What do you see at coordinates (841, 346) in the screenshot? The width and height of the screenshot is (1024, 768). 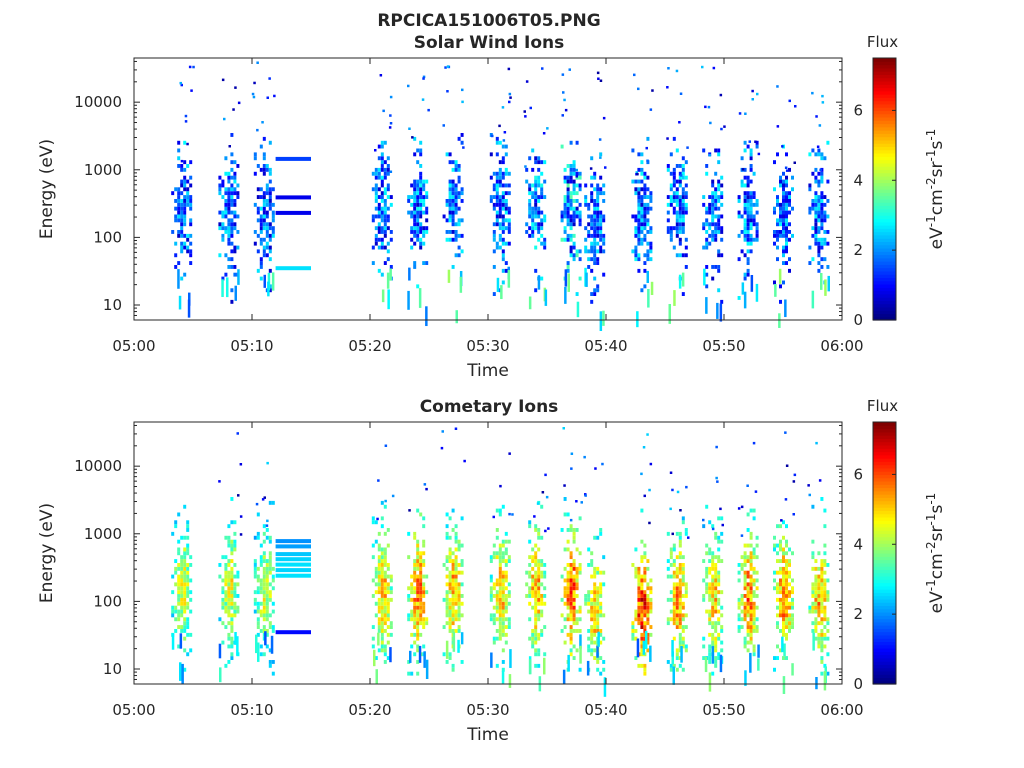 I see `solar-wind-x-tick-label: 06:00` at bounding box center [841, 346].